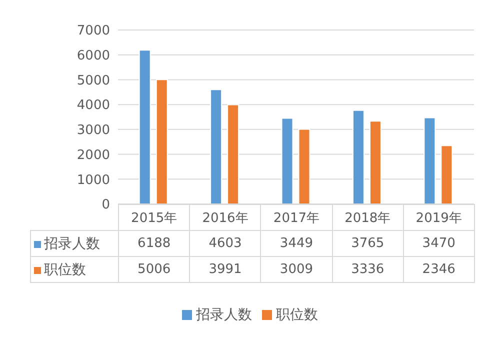 Image resolution: width=500 pixels, height=362 pixels. I want to click on y-tick-label: 4000, so click(93, 106).